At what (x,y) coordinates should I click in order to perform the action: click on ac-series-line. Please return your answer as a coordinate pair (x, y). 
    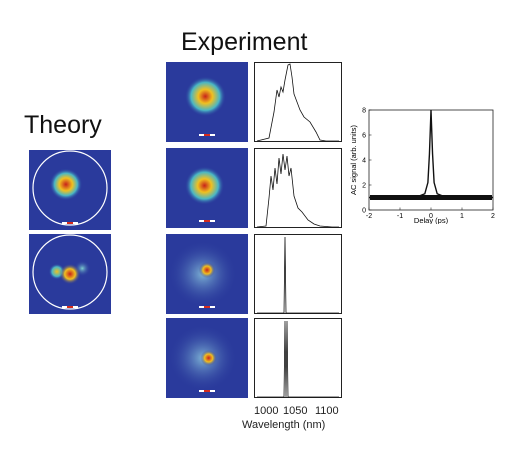
    Looking at the image, I should click on (431, 154).